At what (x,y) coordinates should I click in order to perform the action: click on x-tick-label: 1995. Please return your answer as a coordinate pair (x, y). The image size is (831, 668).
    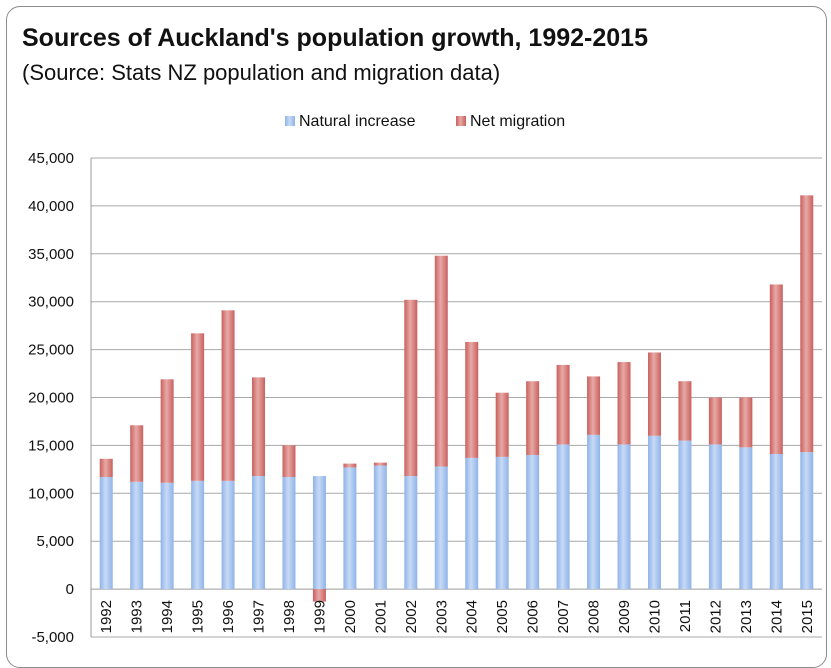
    Looking at the image, I should click on (198, 616).